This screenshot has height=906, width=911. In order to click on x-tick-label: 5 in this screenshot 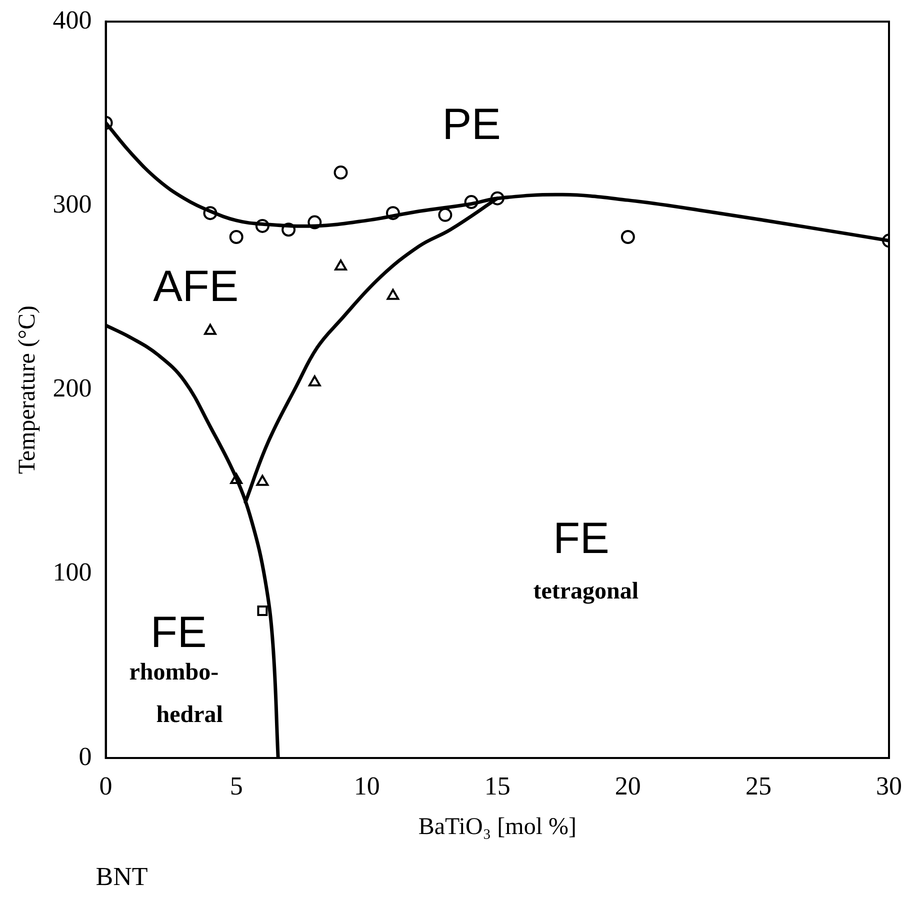, I will do `click(236, 785)`.